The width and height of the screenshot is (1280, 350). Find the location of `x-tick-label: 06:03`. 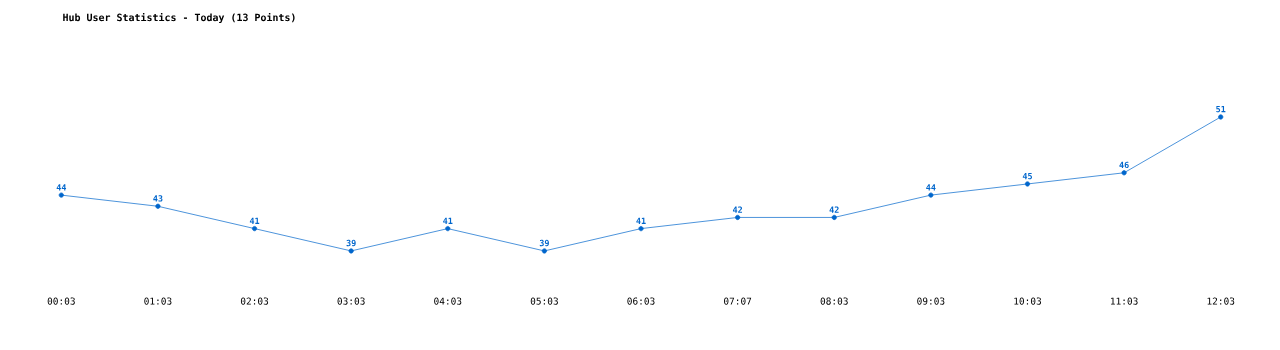

x-tick-label: 06:03 is located at coordinates (641, 301).